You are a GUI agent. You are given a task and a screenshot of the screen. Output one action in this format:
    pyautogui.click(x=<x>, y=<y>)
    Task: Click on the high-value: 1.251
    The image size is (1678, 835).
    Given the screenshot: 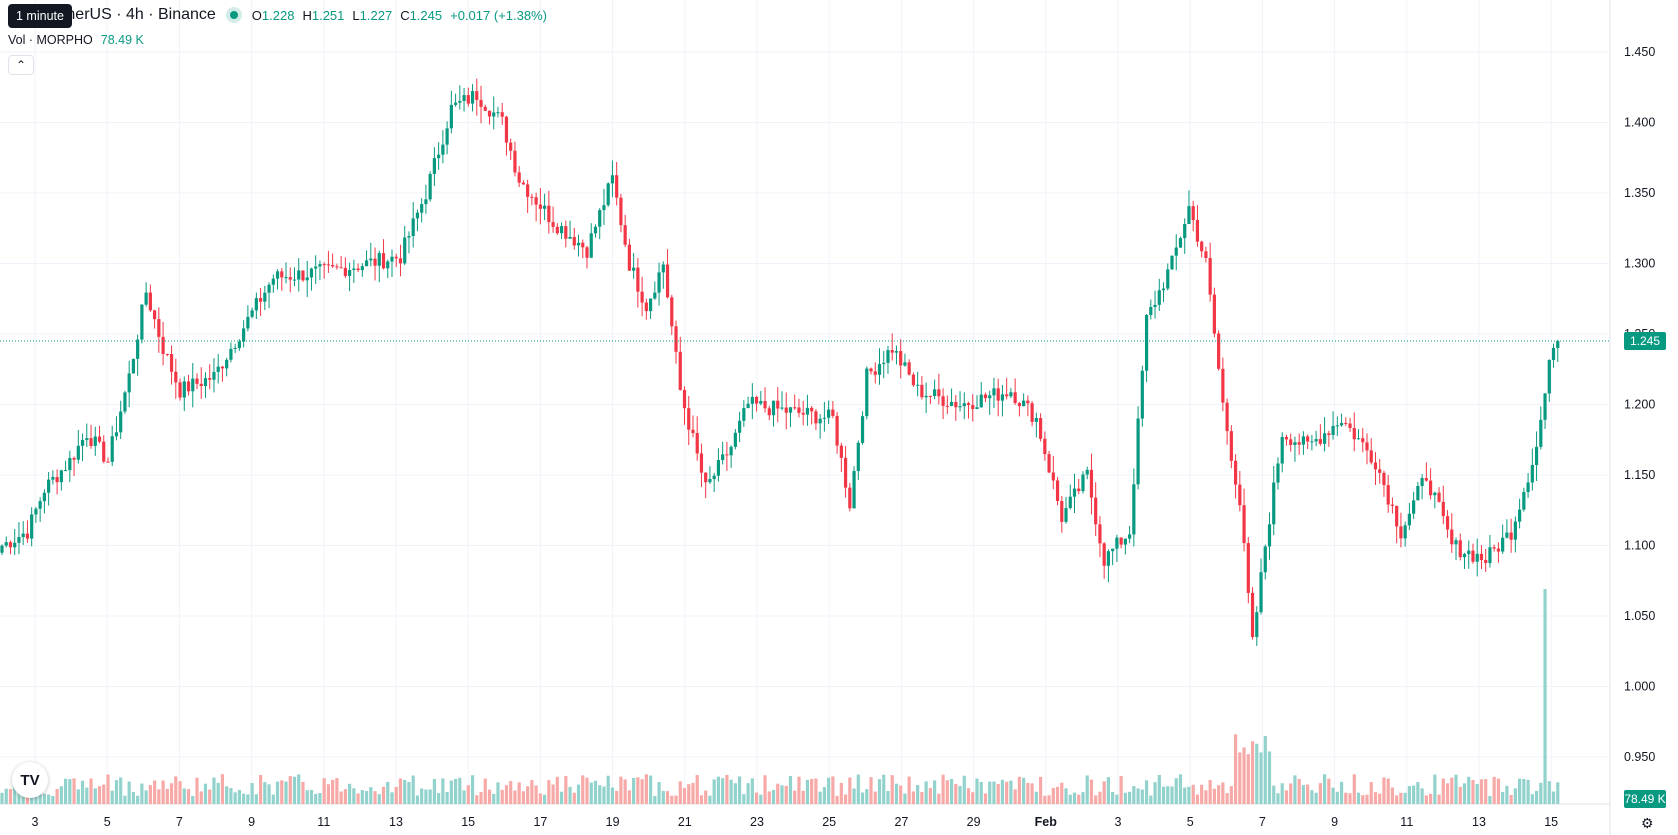 What is the action you would take?
    pyautogui.click(x=328, y=15)
    